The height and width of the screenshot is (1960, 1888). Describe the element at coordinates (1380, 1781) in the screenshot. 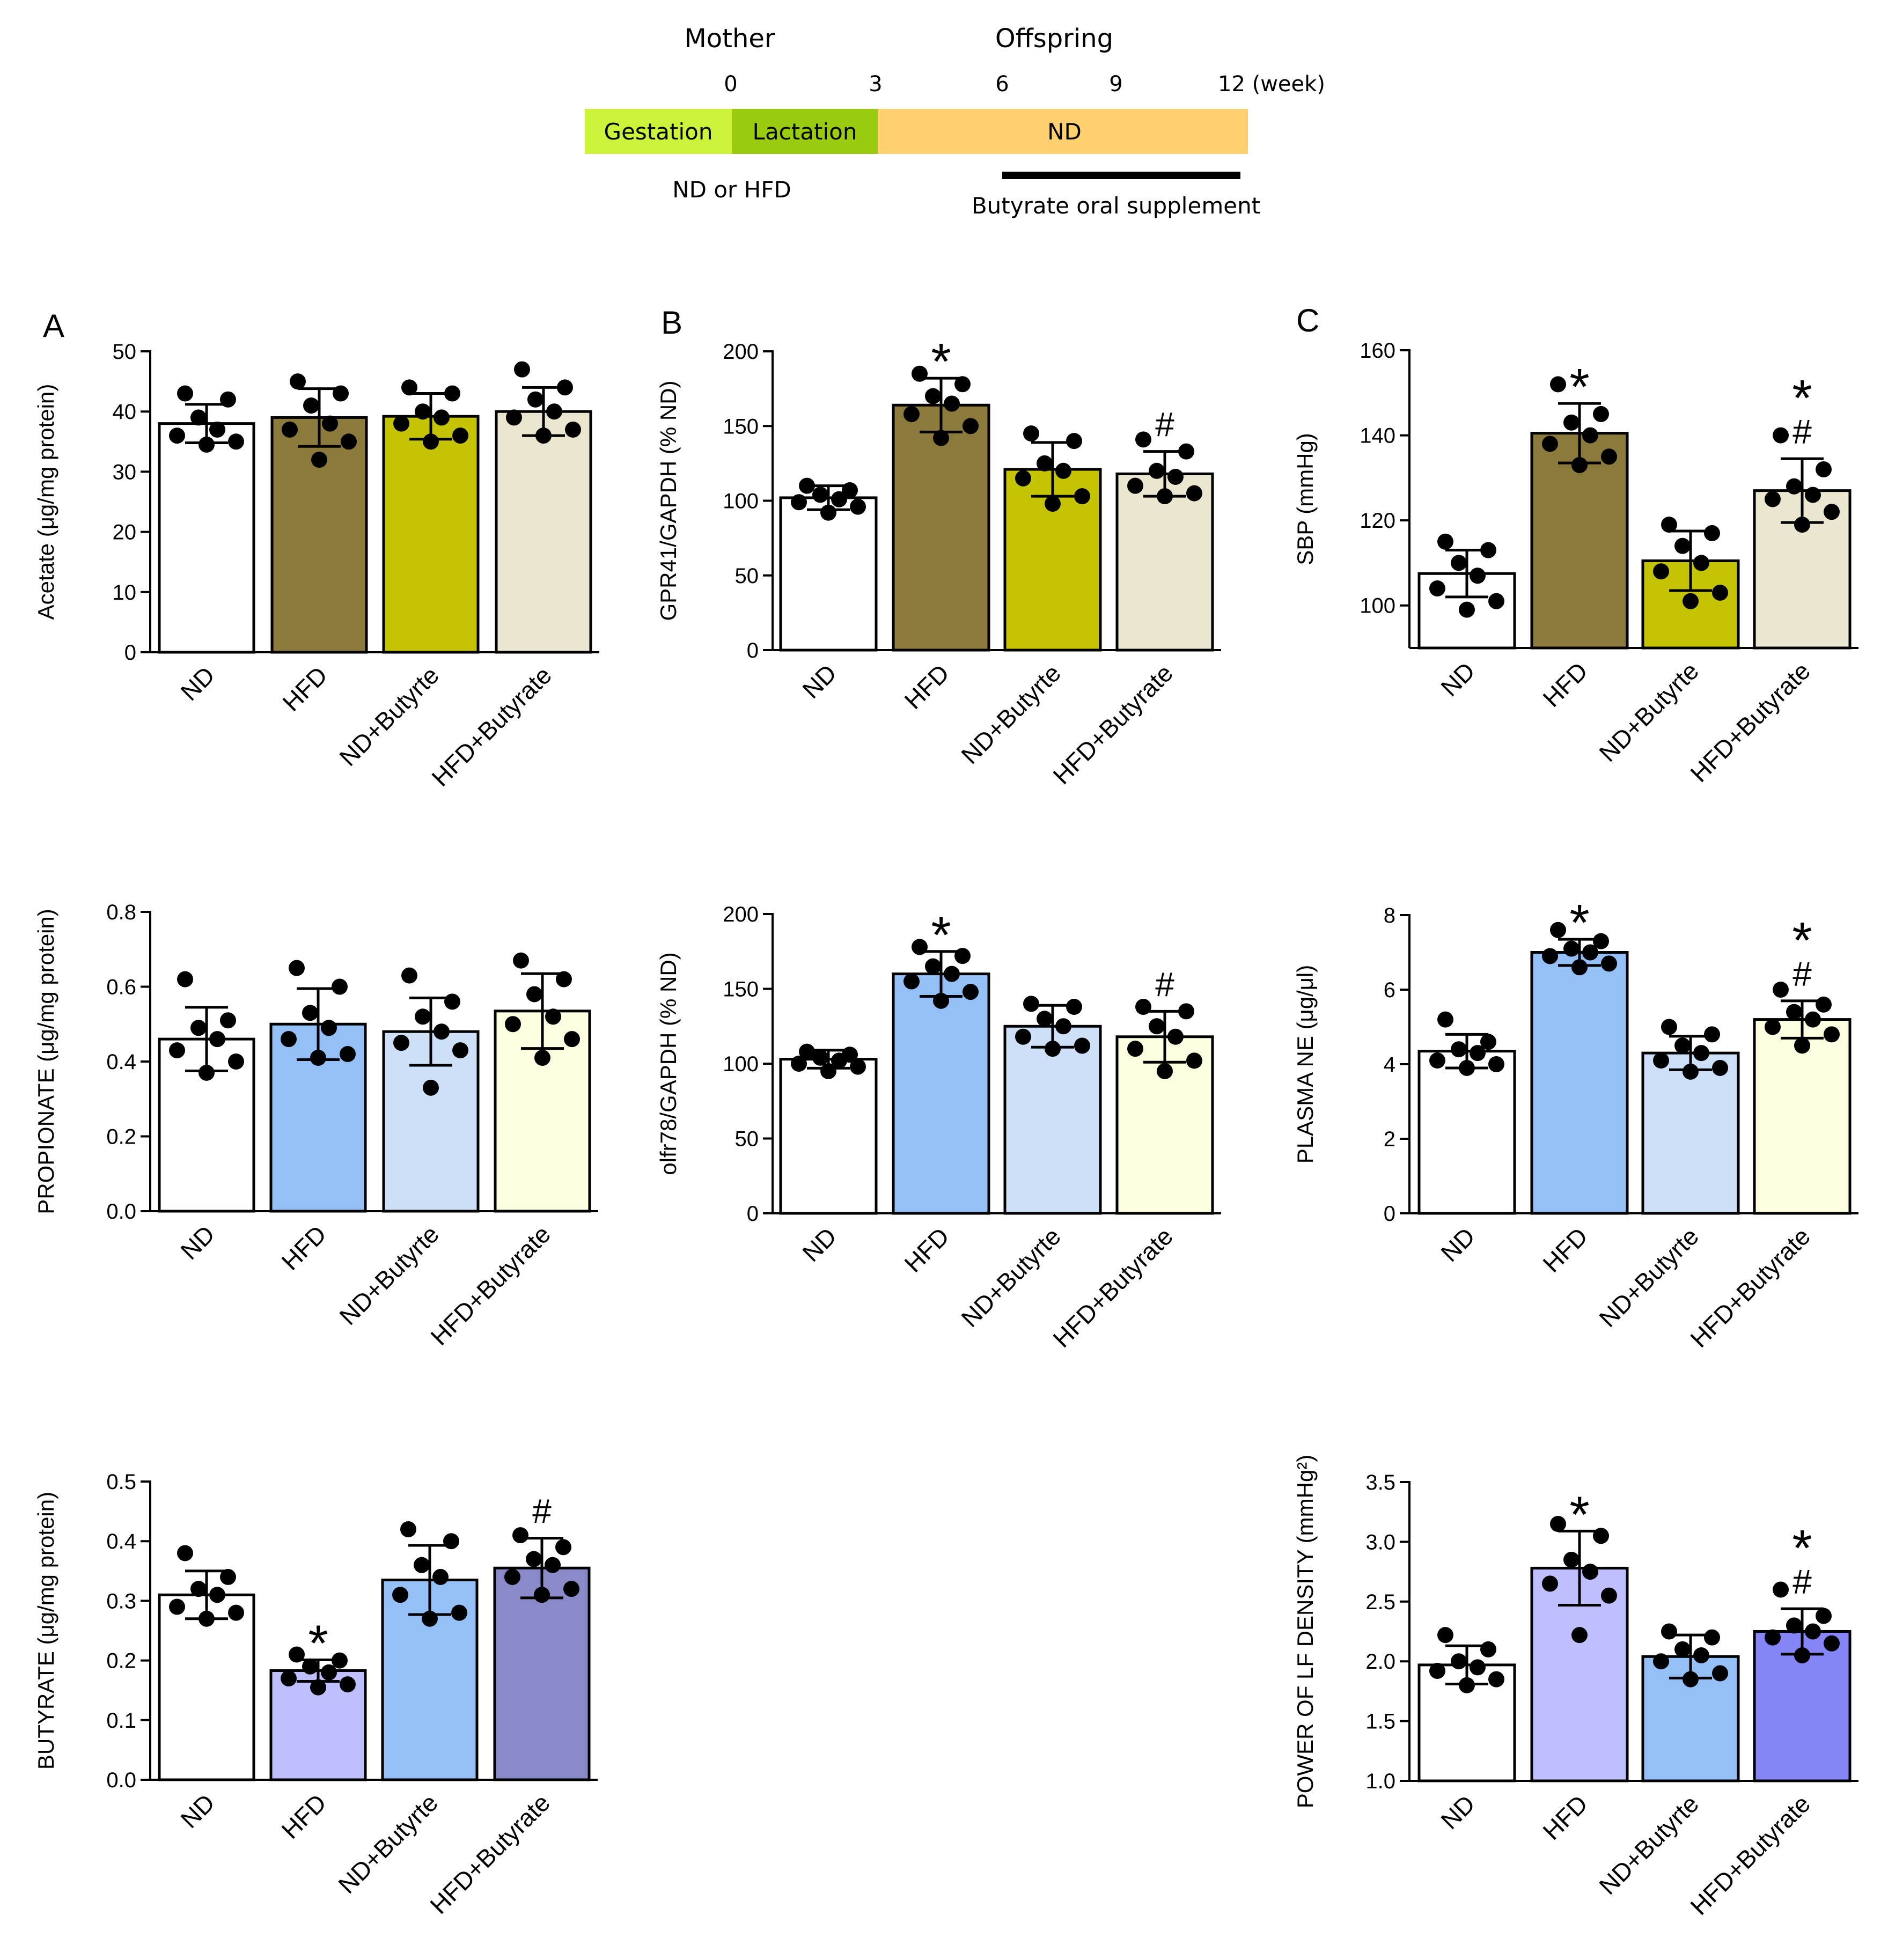

I see `y-tick-label: 1.0` at that location.